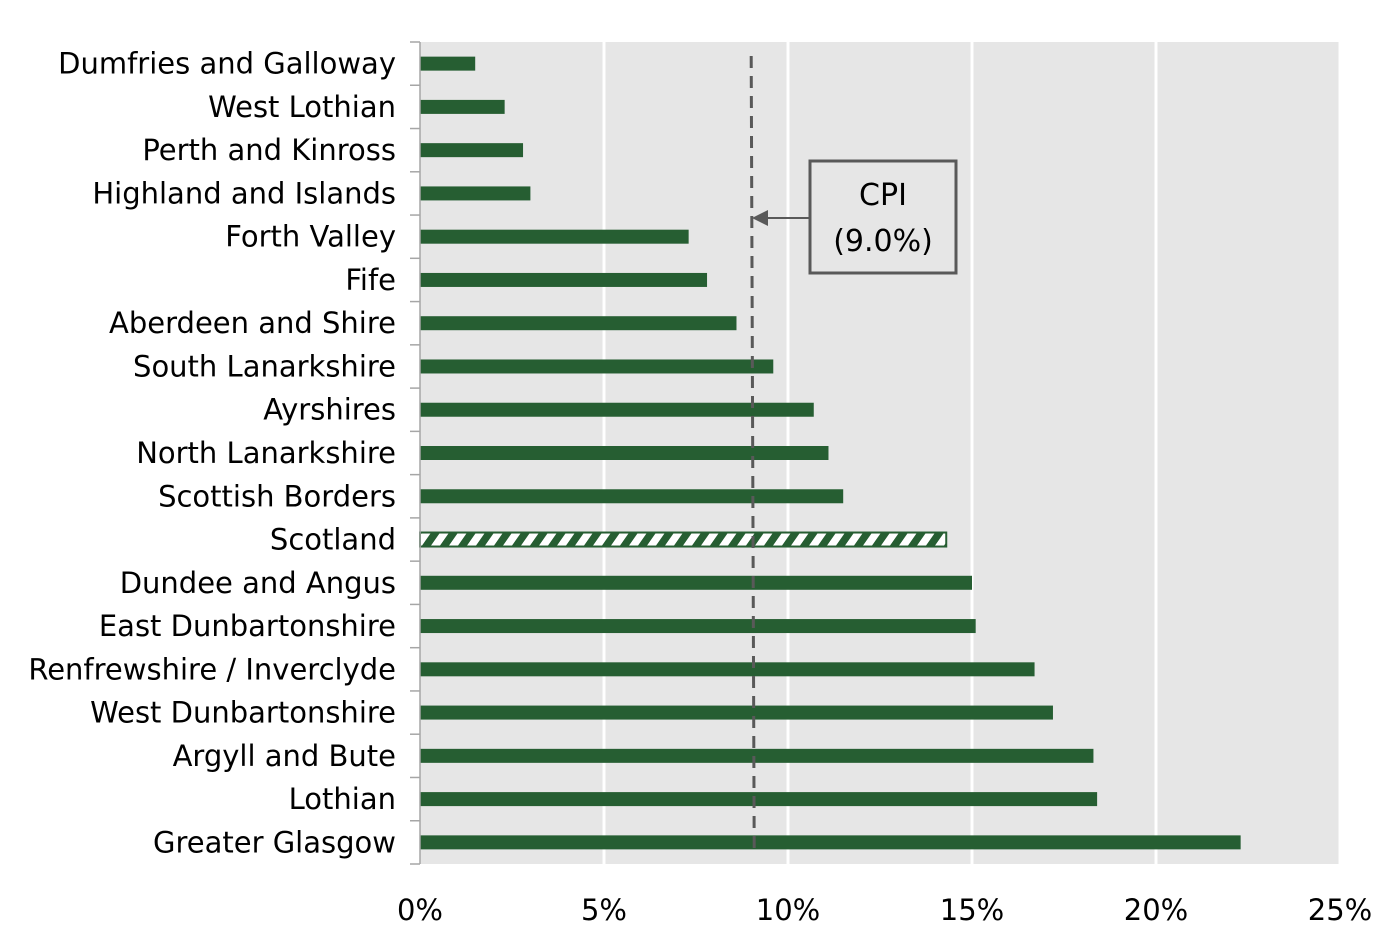 The width and height of the screenshot is (1392, 948). Describe the element at coordinates (266, 453) in the screenshot. I see `category-label: North Lanarkshire` at that location.